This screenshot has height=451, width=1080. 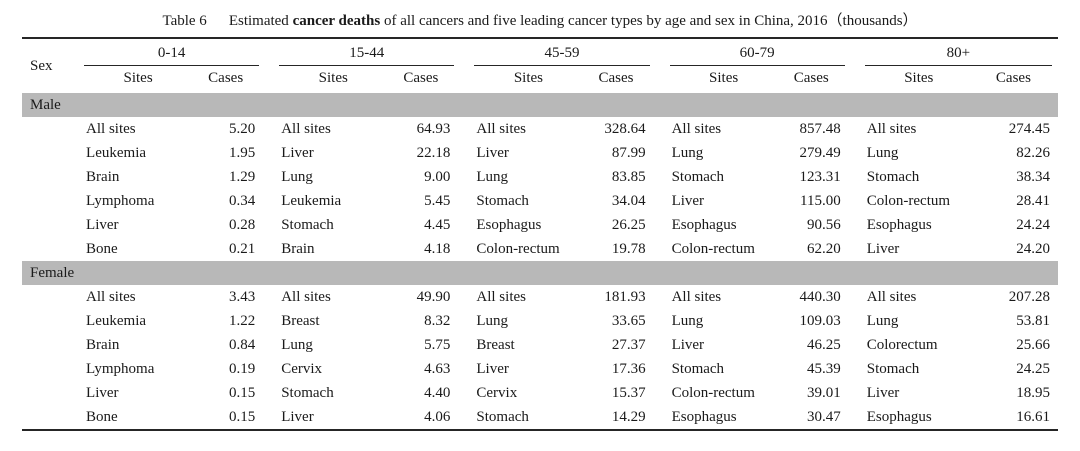 What do you see at coordinates (437, 249) in the screenshot?
I see `cases-cell: 4.18` at bounding box center [437, 249].